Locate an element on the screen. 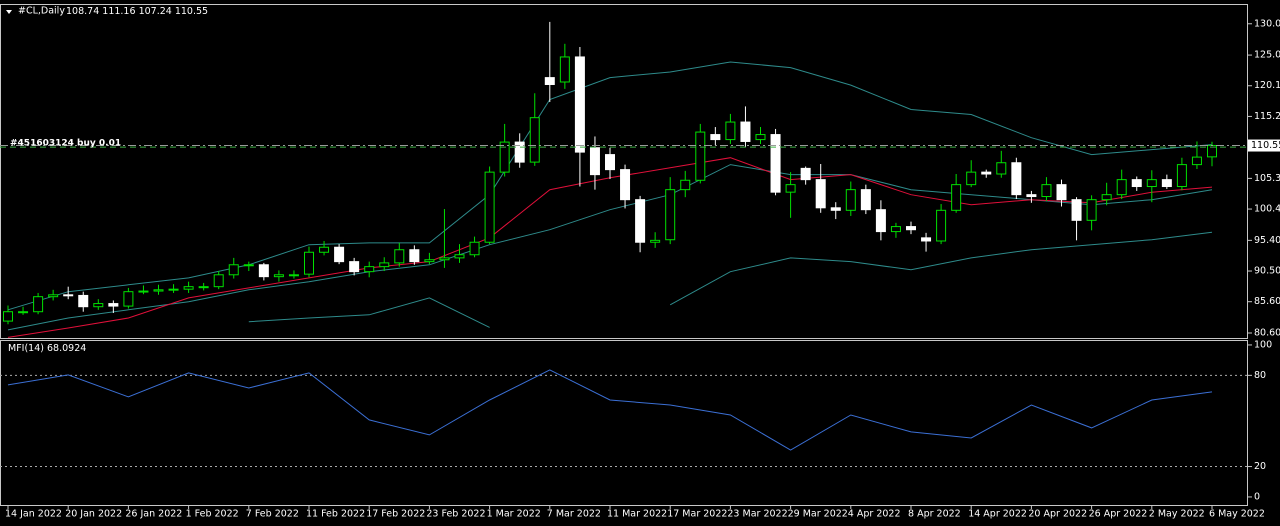  x-tick-label: 20 Jan 2022 is located at coordinates (93, 514).